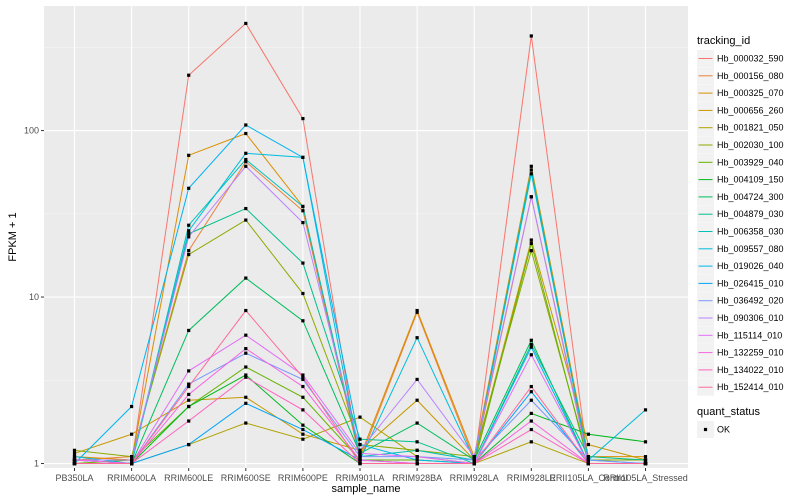 This screenshot has width=800, height=500. What do you see at coordinates (13, 236) in the screenshot?
I see `y-axis-title: FPKM + 1` at bounding box center [13, 236].